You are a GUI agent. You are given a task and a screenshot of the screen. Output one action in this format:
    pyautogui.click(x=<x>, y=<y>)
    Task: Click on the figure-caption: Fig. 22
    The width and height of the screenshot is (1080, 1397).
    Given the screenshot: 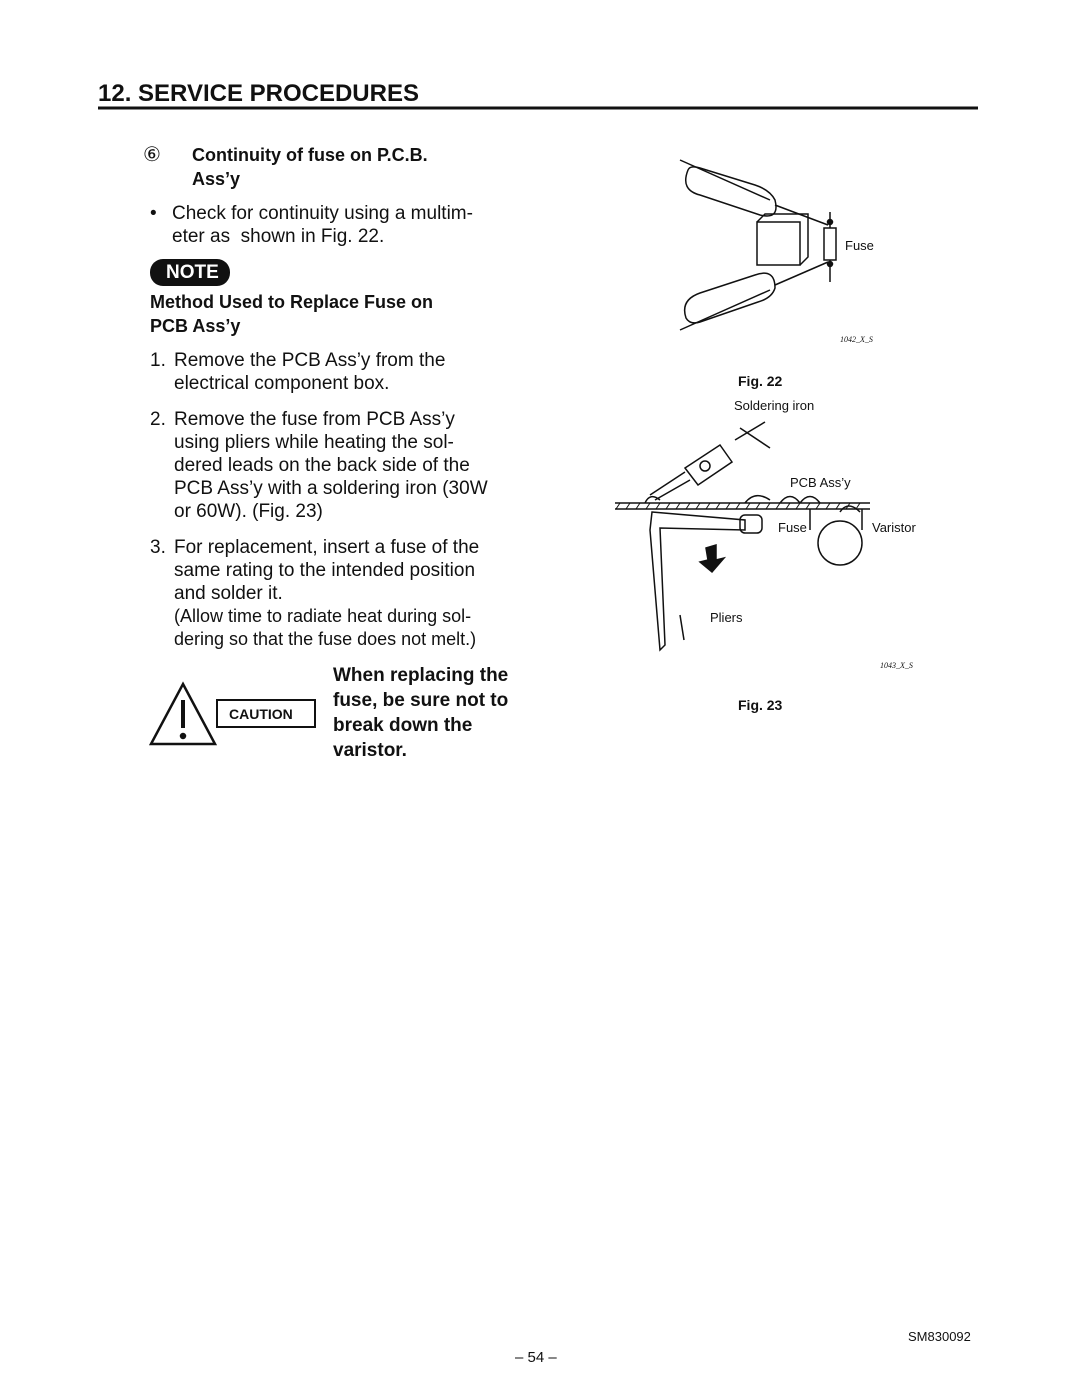 What is the action you would take?
    pyautogui.click(x=760, y=381)
    